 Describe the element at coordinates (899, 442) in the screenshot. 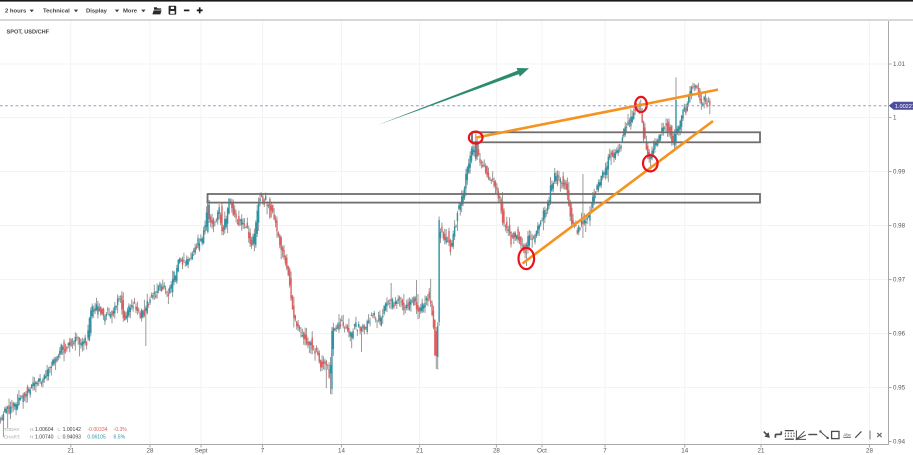

I see `svg-text: 0.94` at that location.